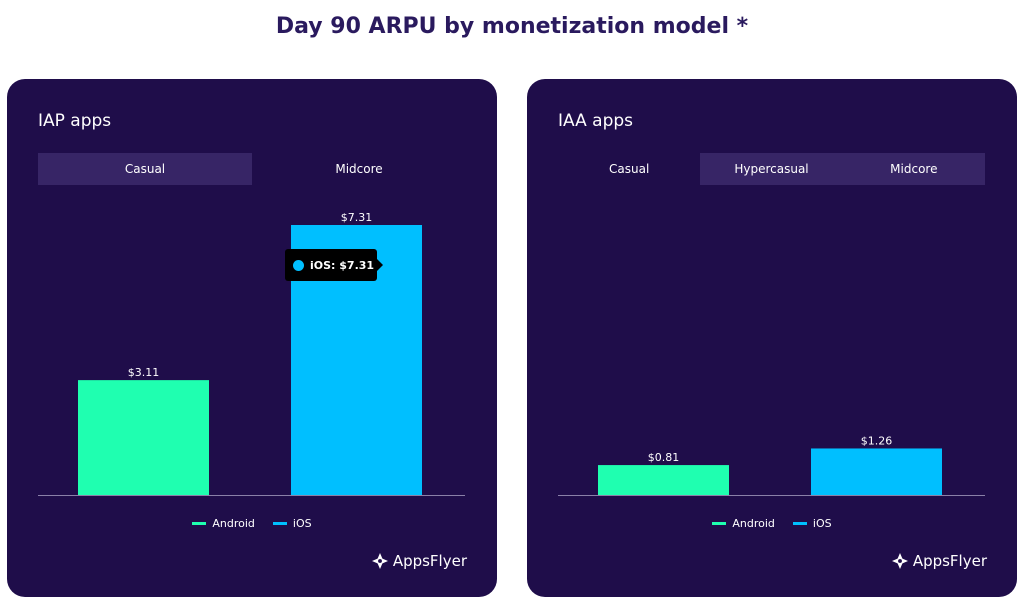 The height and width of the screenshot is (607, 1024). I want to click on data-label: $0.81, so click(664, 457).